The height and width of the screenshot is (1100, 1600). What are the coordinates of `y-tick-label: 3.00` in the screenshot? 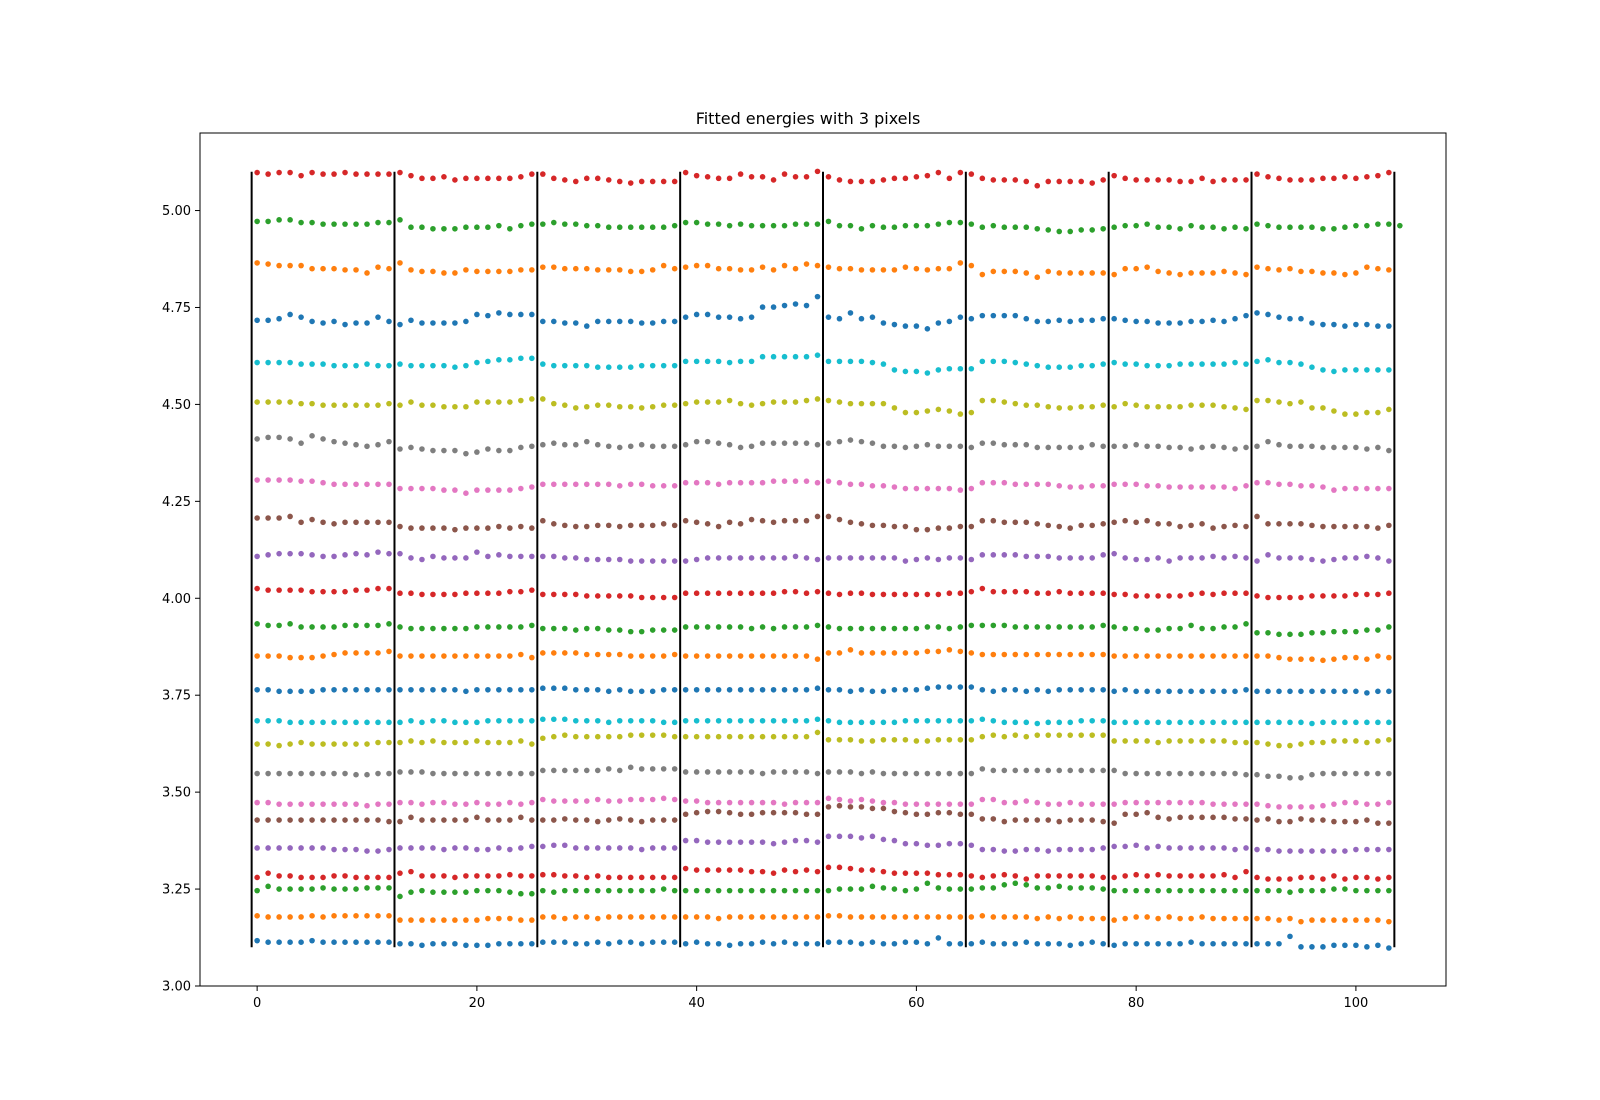 It's located at (176, 987).